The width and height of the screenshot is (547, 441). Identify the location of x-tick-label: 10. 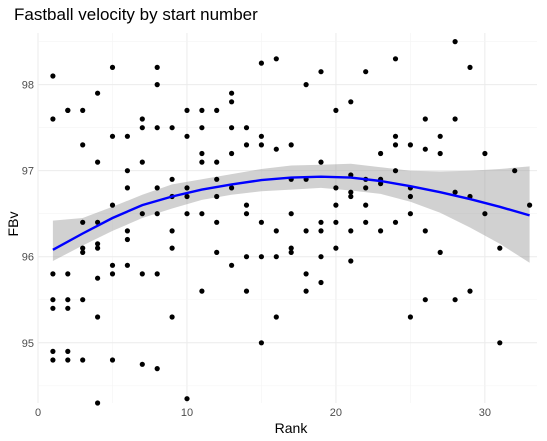
(187, 413).